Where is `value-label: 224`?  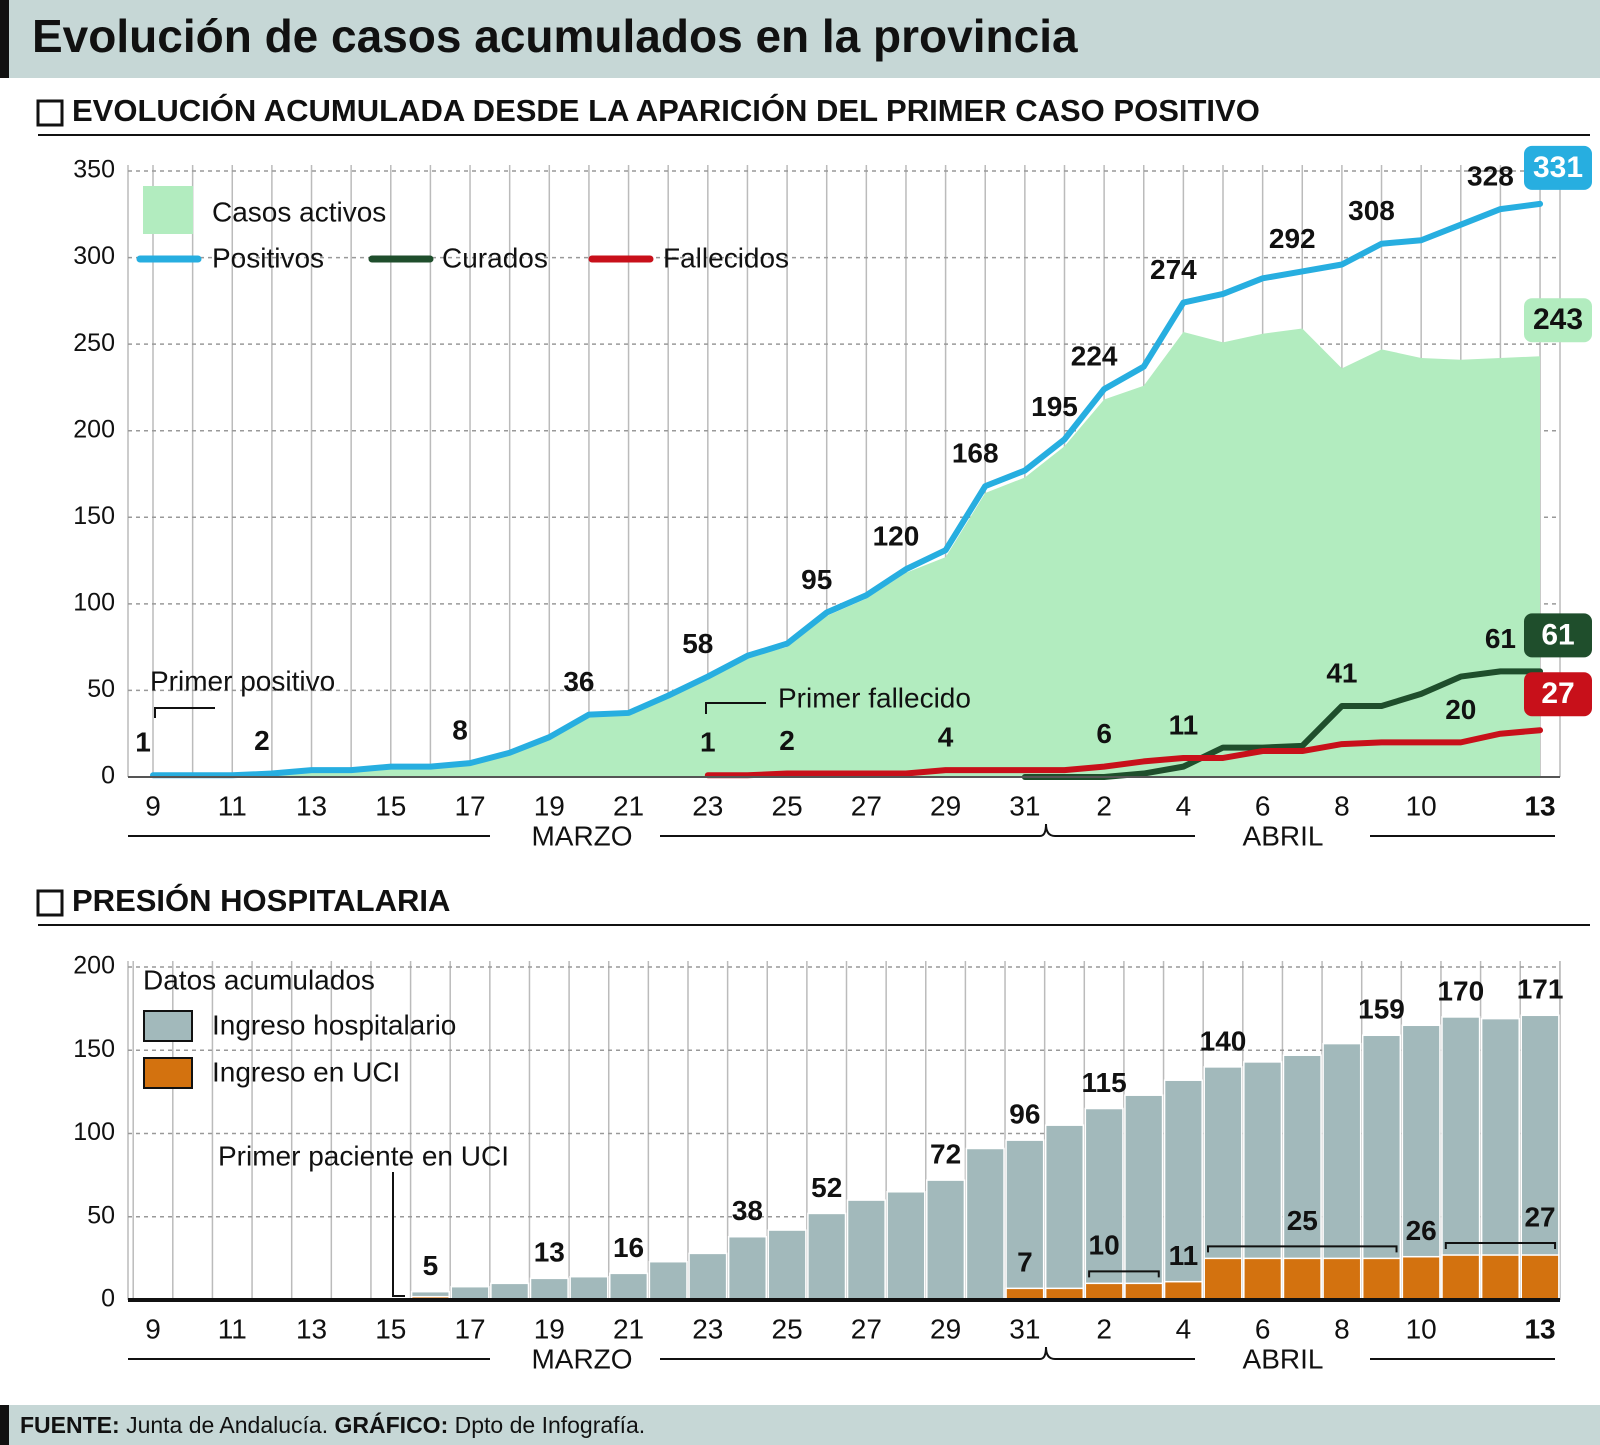
value-label: 224 is located at coordinates (1094, 356).